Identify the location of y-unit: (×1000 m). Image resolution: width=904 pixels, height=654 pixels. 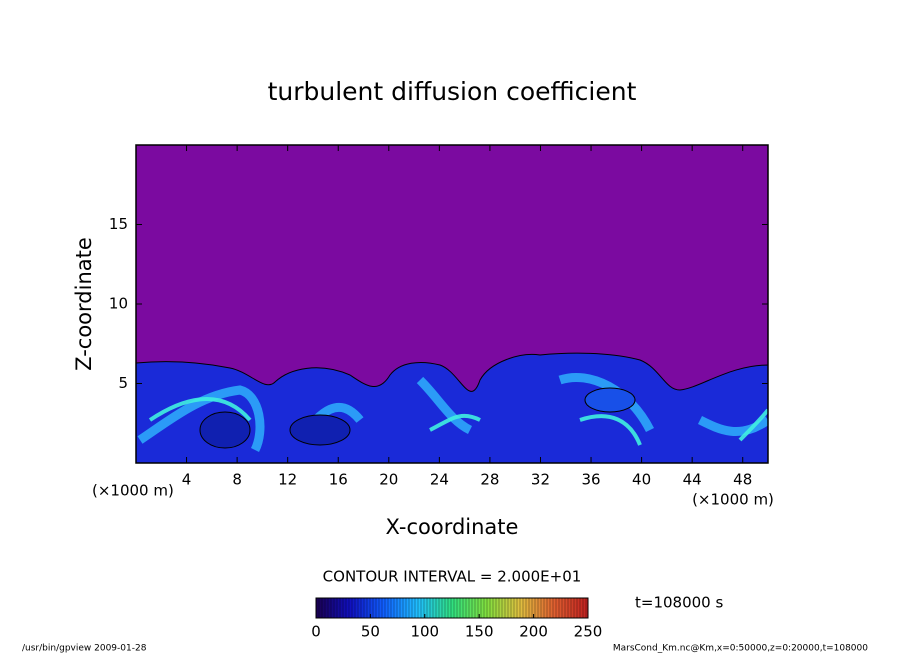
(733, 500).